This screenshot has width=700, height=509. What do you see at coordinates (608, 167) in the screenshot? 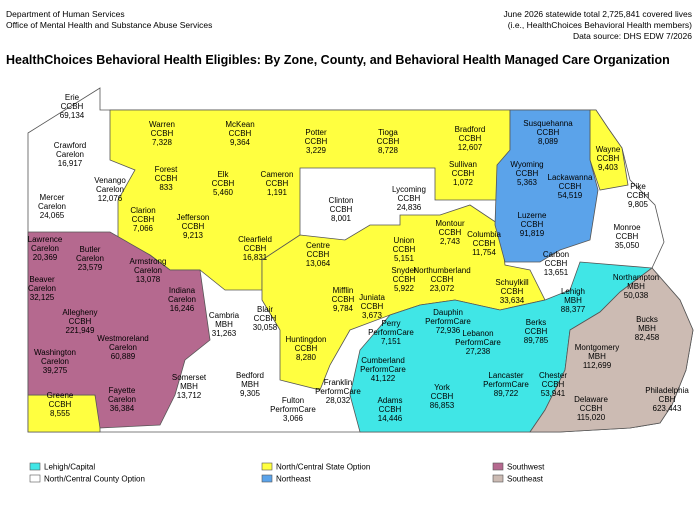
I see `county-lives: 9,403` at bounding box center [608, 167].